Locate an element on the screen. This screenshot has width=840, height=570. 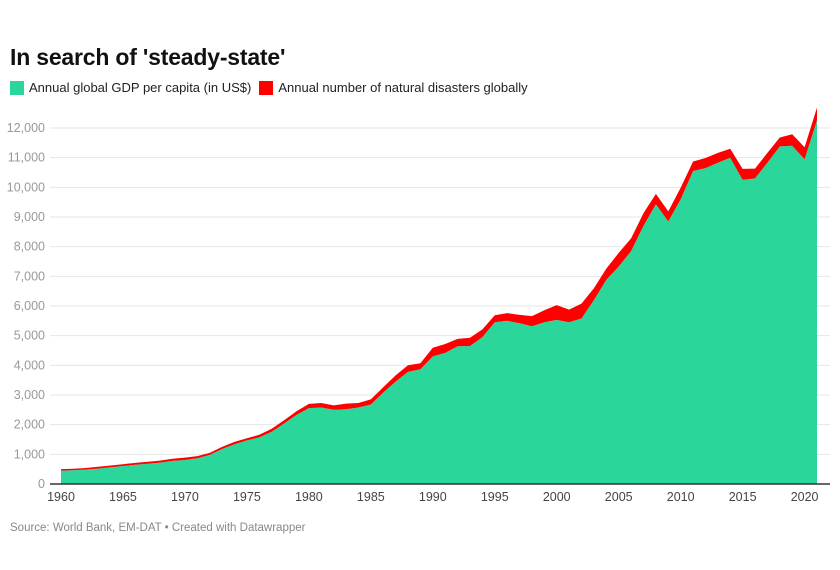
x-tick-label: 2005 is located at coordinates (619, 497).